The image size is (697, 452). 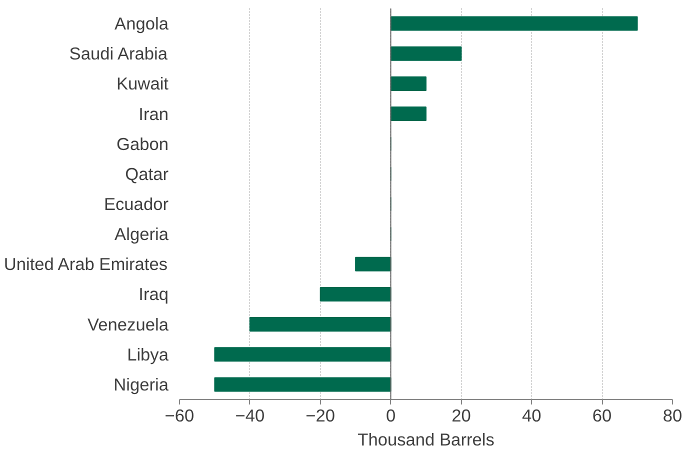 What do you see at coordinates (141, 384) in the screenshot?
I see `y-tick-label: Nigeria` at bounding box center [141, 384].